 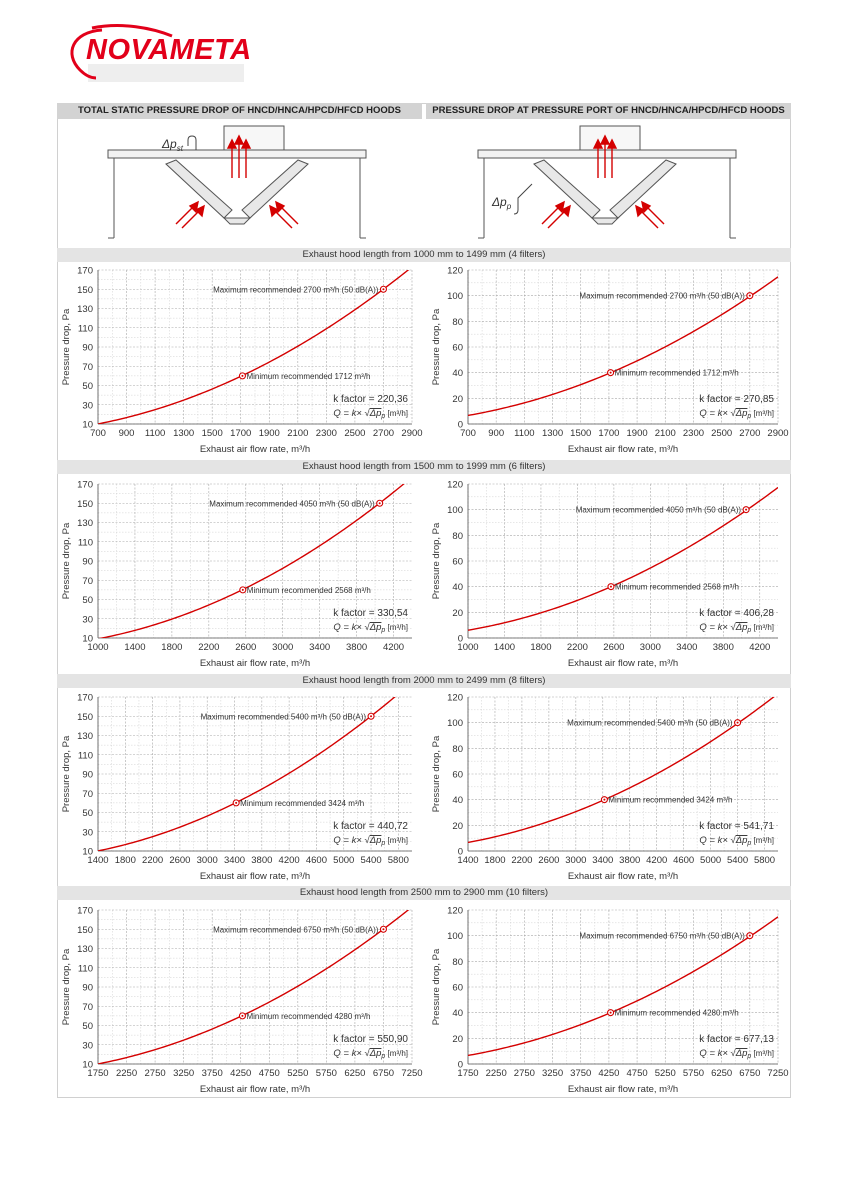 What do you see at coordinates (436, 346) in the screenshot?
I see `y-axis-label: Pressure drop, Pa` at bounding box center [436, 346].